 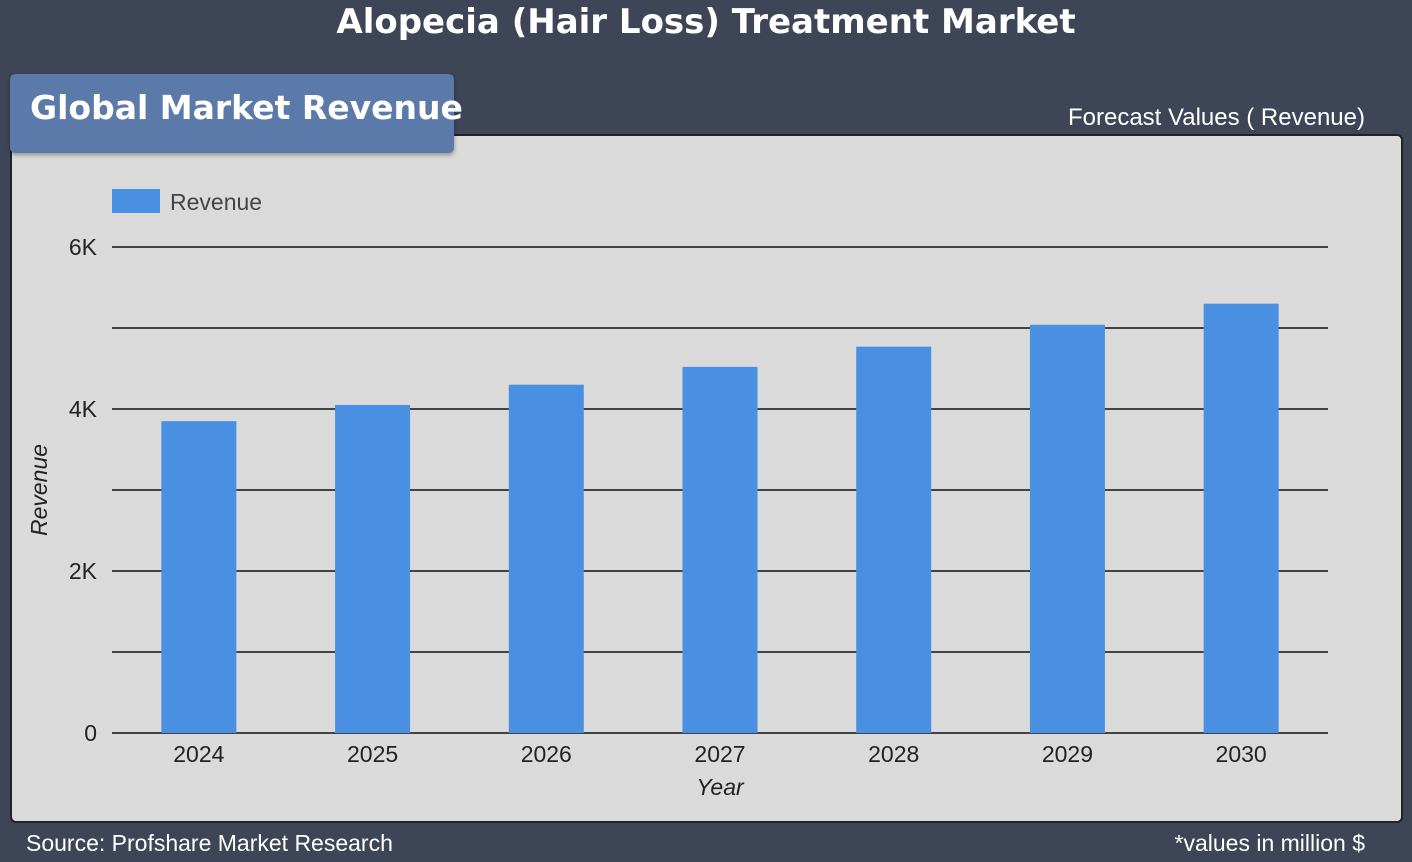 I want to click on x-axis-ticks: 2024 2025 2026 2027 2028 2029 2030, so click(x=719, y=754).